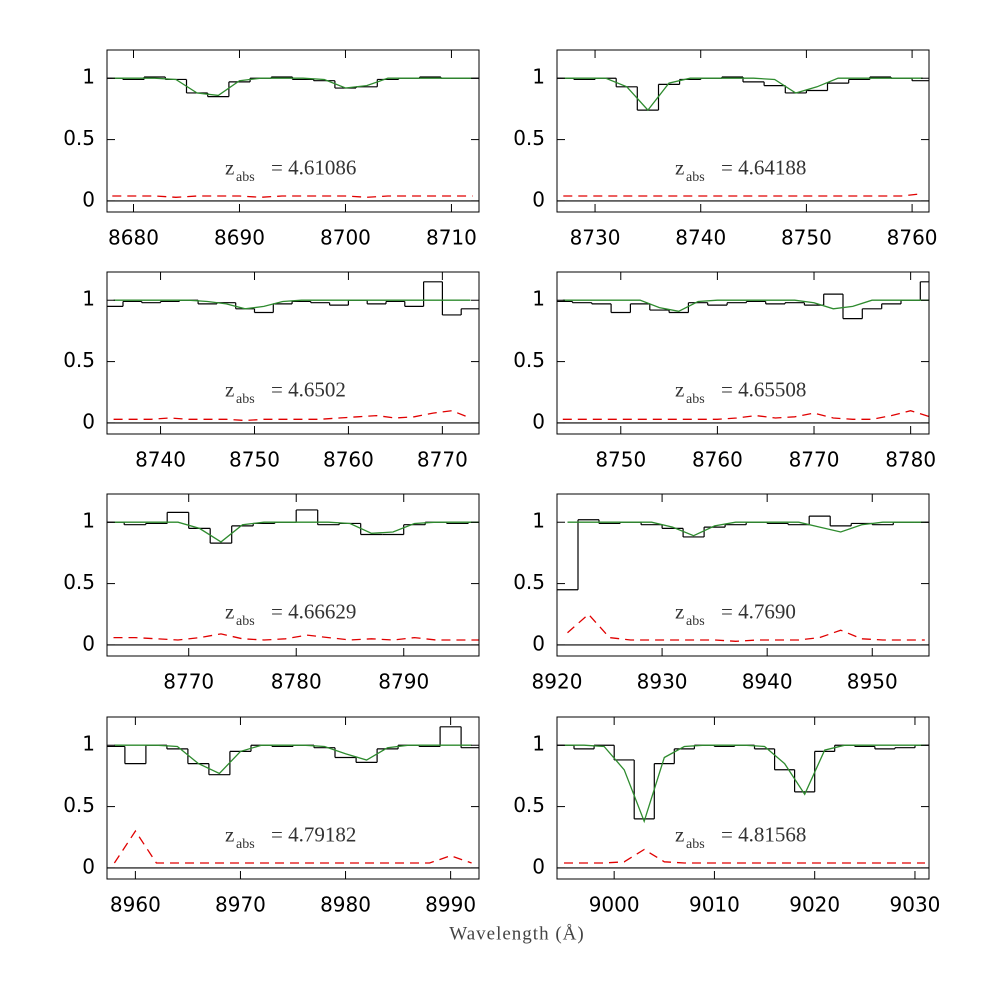 This screenshot has width=981, height=985. I want to click on annotation-text: = 4.66629, so click(313, 612).